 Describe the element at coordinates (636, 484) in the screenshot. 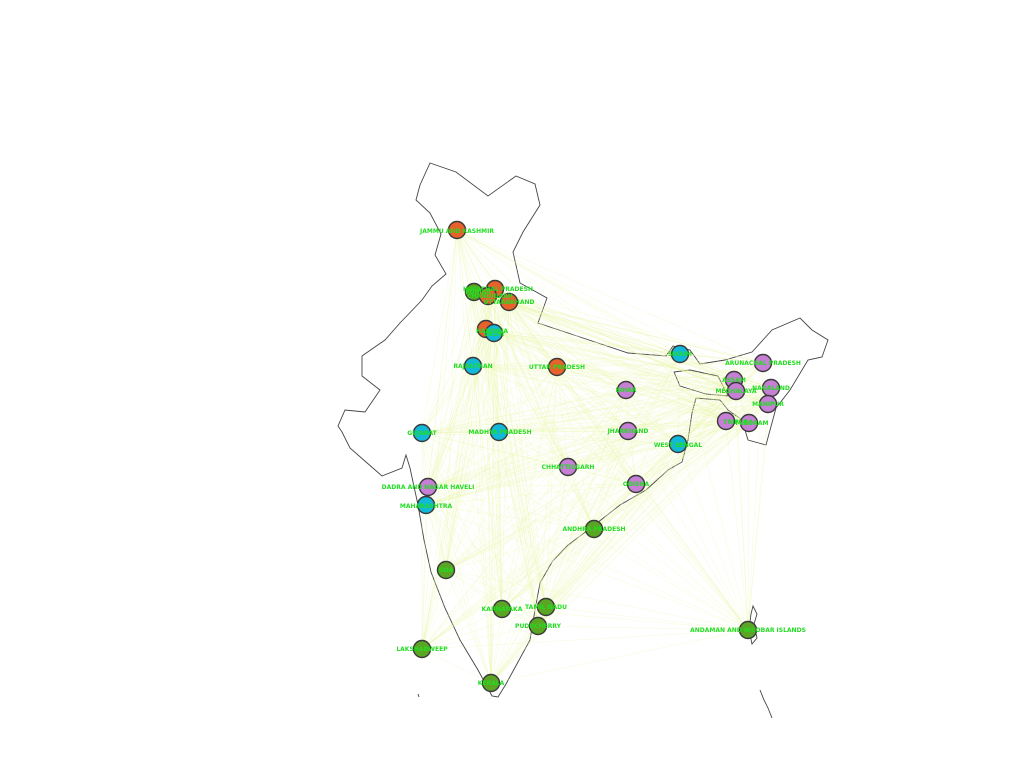

I see `state-marker-od` at that location.